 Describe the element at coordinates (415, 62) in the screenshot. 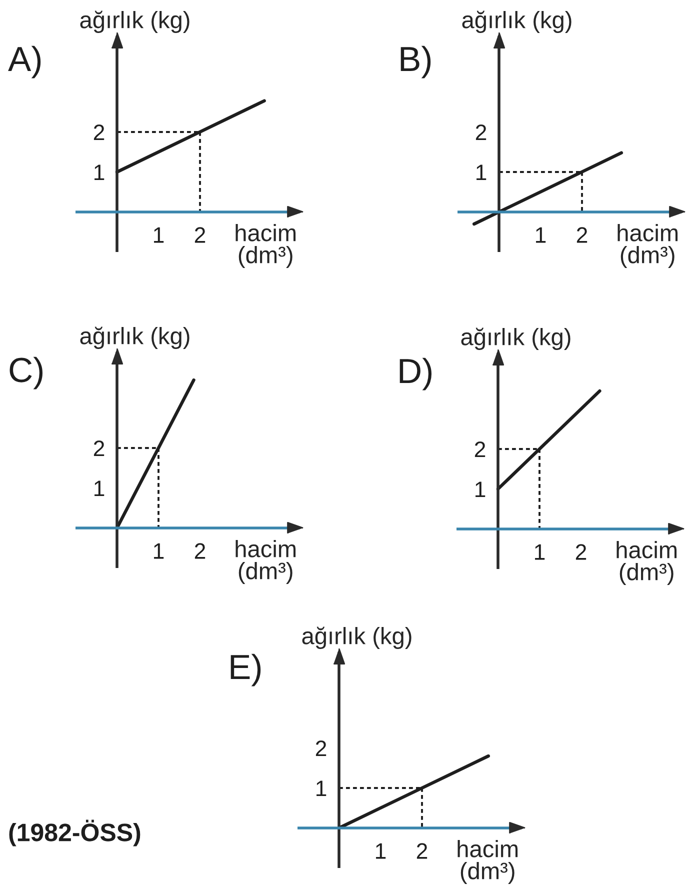

I see `chart-title: B)` at that location.